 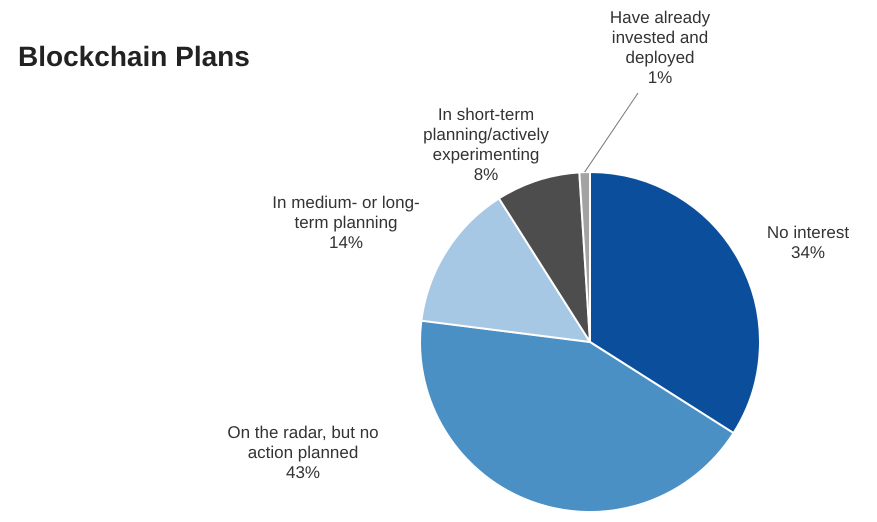 What do you see at coordinates (660, 77) in the screenshot?
I see `data-label: 1%` at bounding box center [660, 77].